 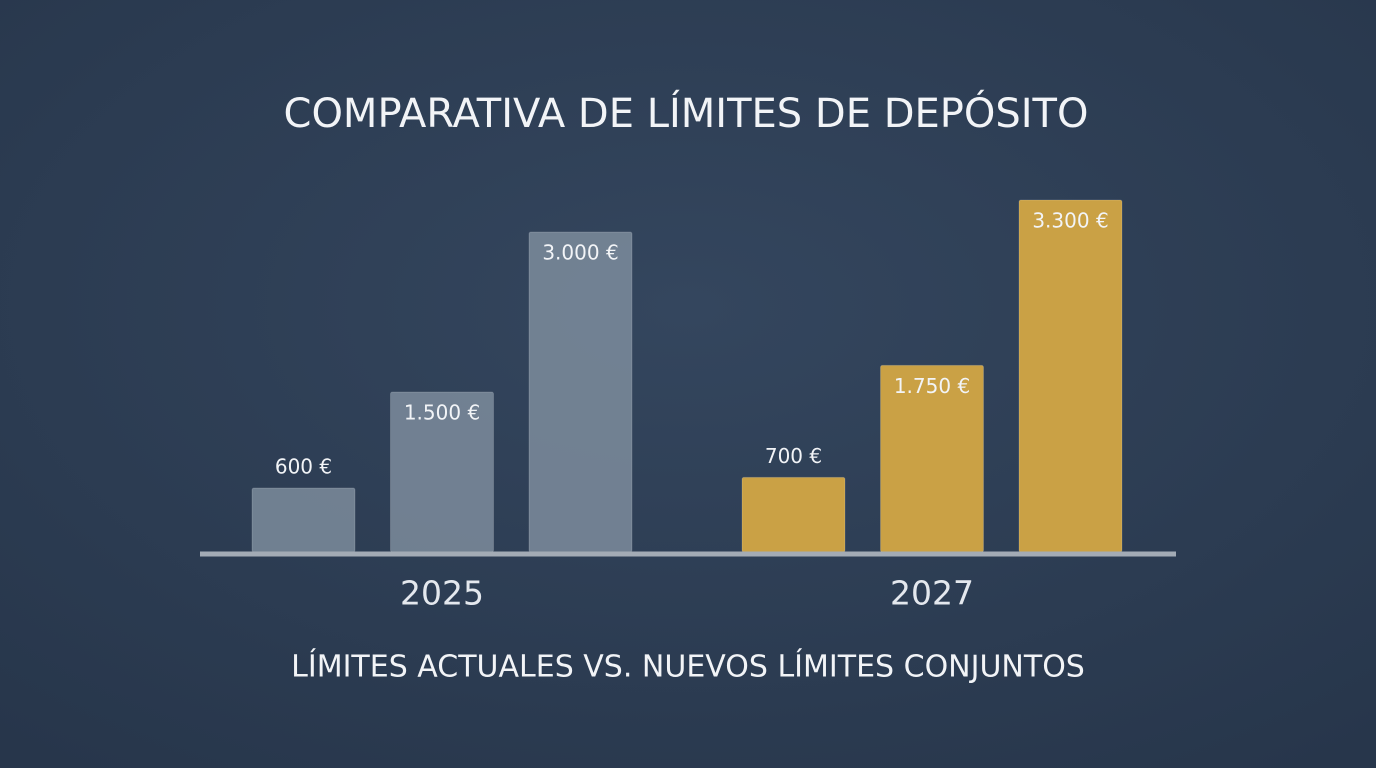 I want to click on x-tick-label: 2025, so click(x=442, y=593).